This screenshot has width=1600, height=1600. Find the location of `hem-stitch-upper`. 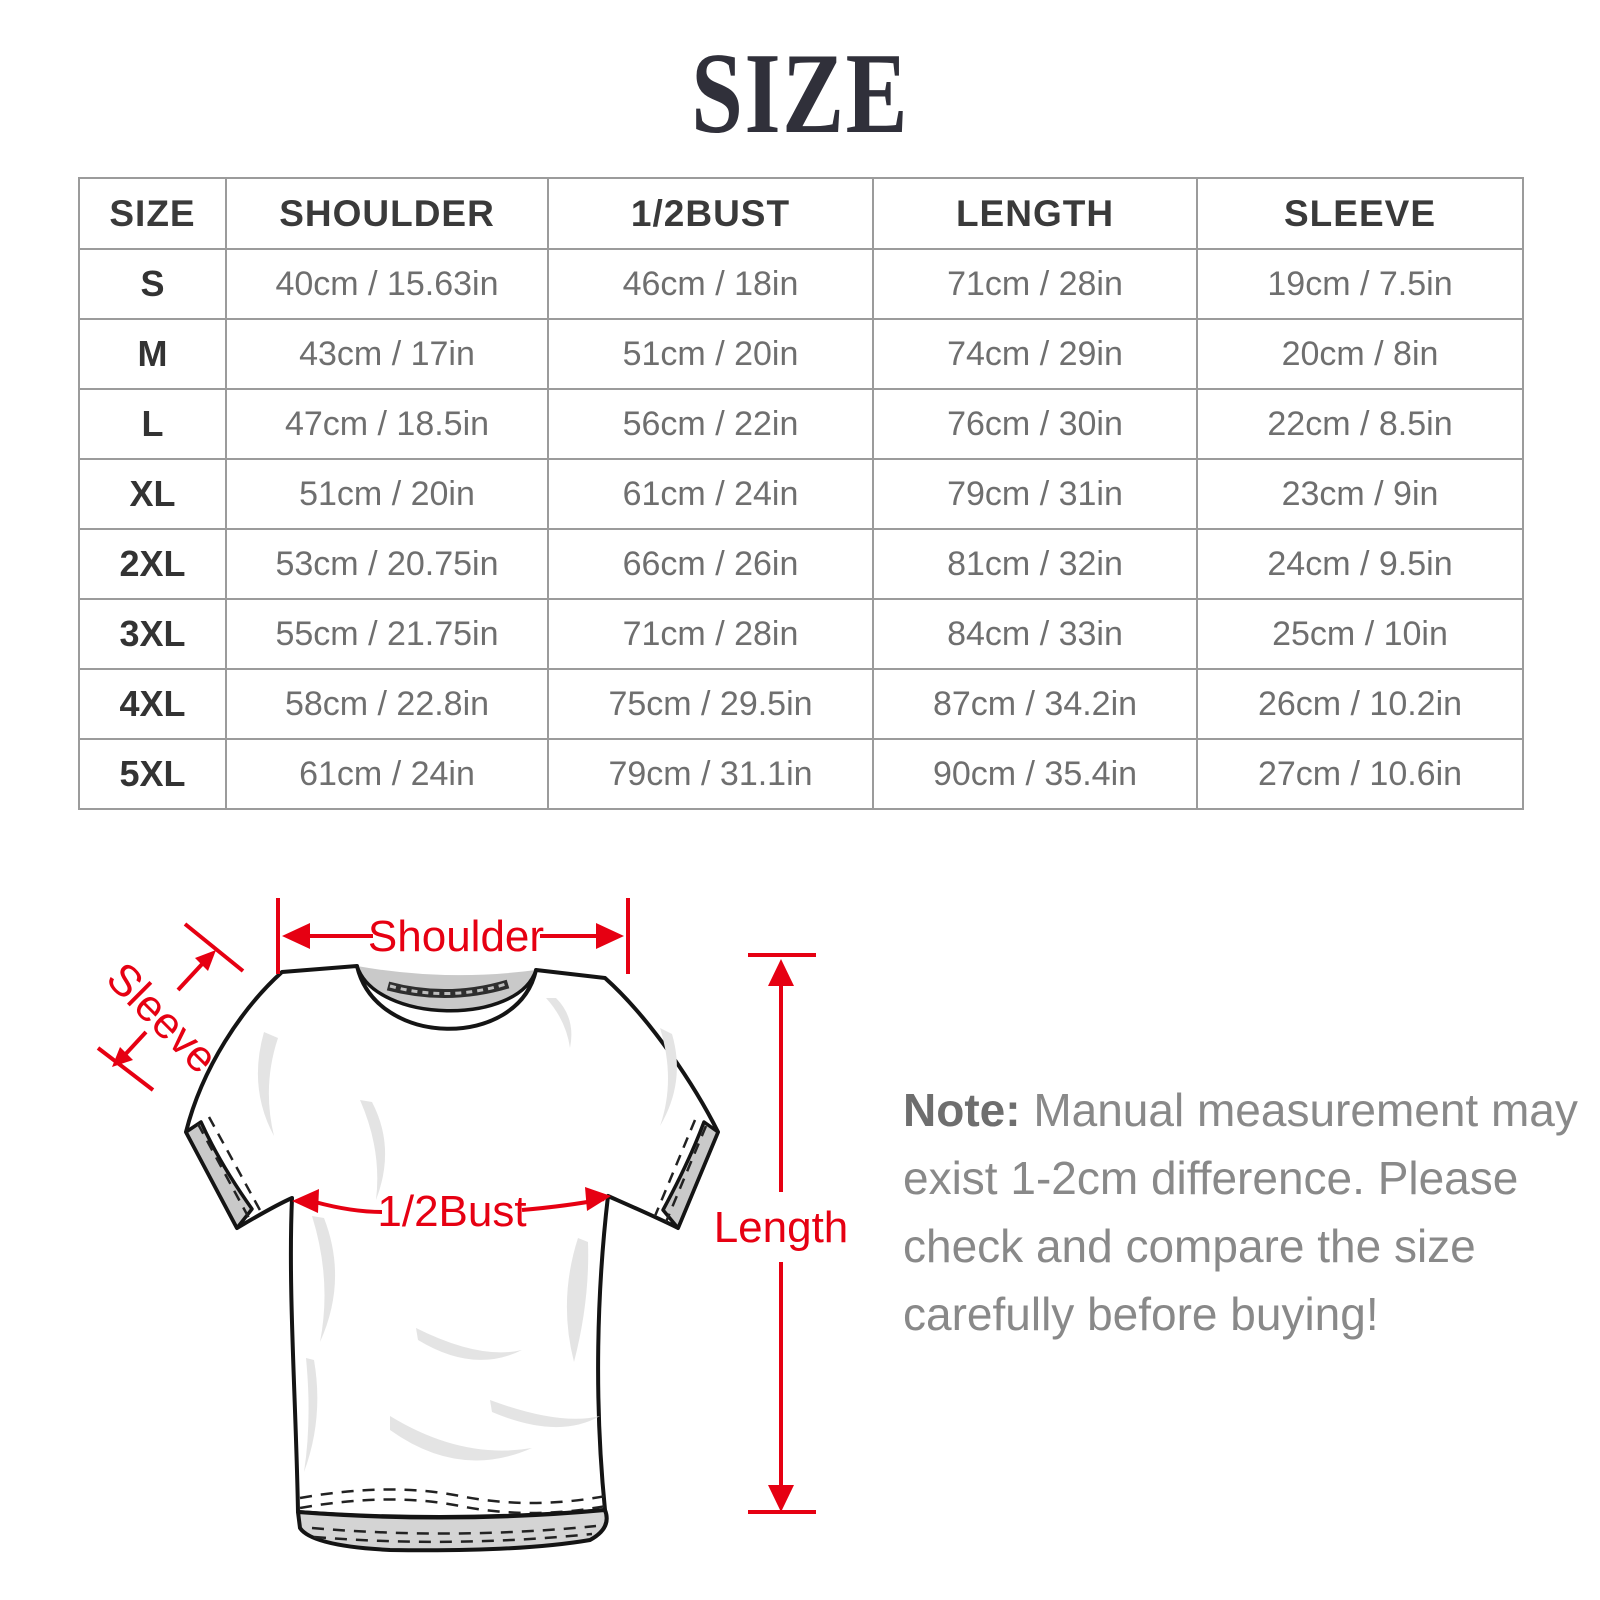

hem-stitch-upper is located at coordinates (453, 1496).